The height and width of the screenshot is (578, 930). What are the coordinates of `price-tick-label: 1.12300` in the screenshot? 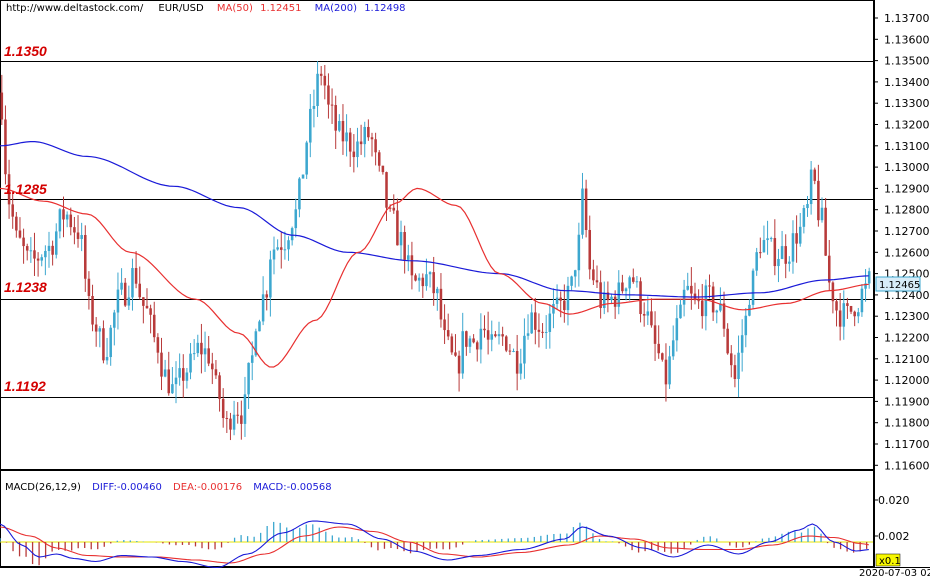 It's located at (907, 316).